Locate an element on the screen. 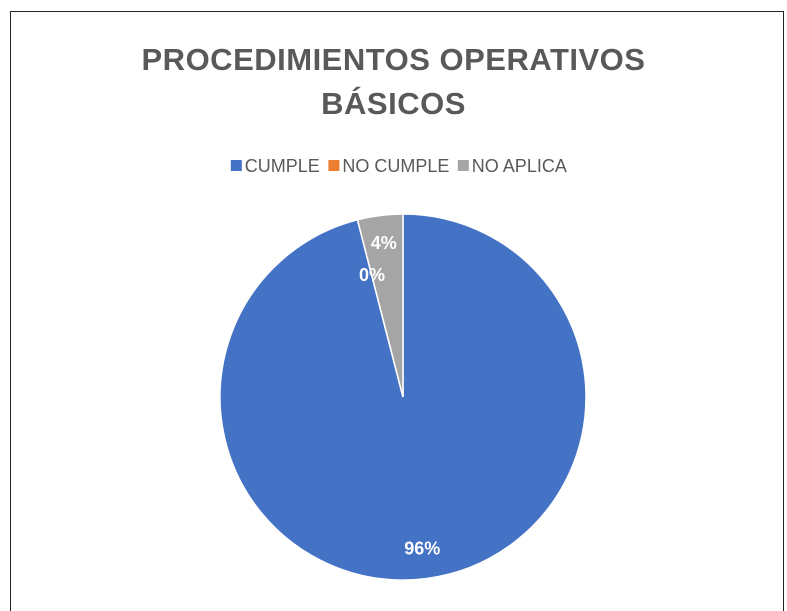 The width and height of the screenshot is (787, 611). data-label: 4% is located at coordinates (384, 243).